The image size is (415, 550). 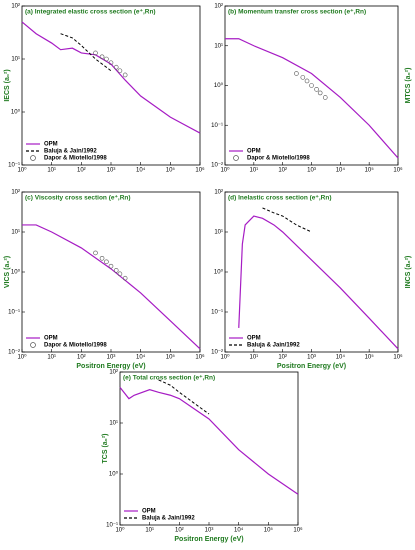 What do you see at coordinates (408, 272) in the screenshot?
I see `y-axis-label: INCS (a₀²)` at bounding box center [408, 272].